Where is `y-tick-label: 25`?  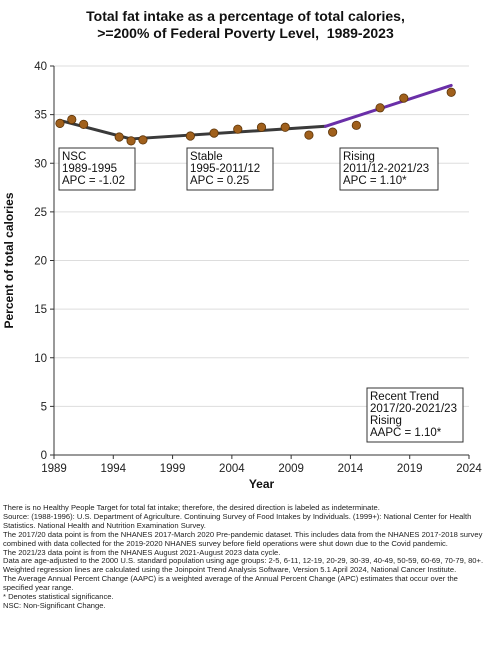
y-tick-label: 25 is located at coordinates (40, 213).